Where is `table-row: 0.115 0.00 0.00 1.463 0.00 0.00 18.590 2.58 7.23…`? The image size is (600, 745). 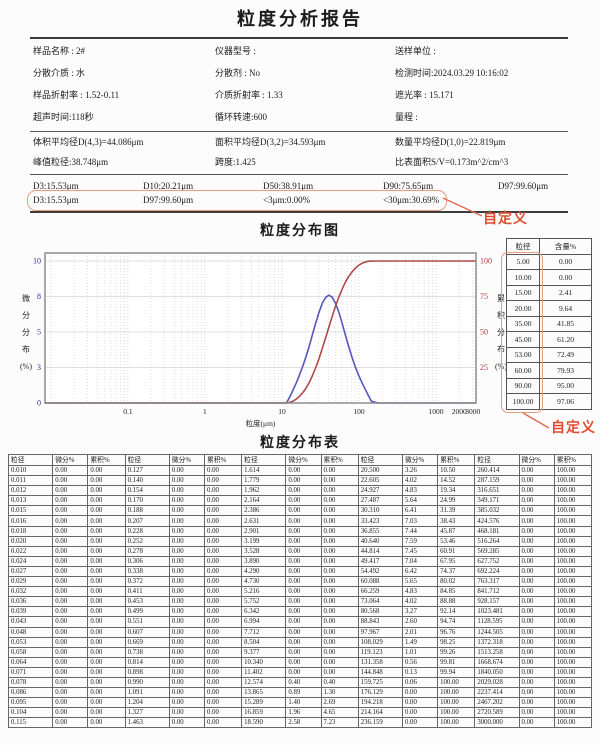 table-row: 0.115 0.00 0.00 1.463 0.00 0.00 18.590 2.58 7.23… is located at coordinates (300, 723).